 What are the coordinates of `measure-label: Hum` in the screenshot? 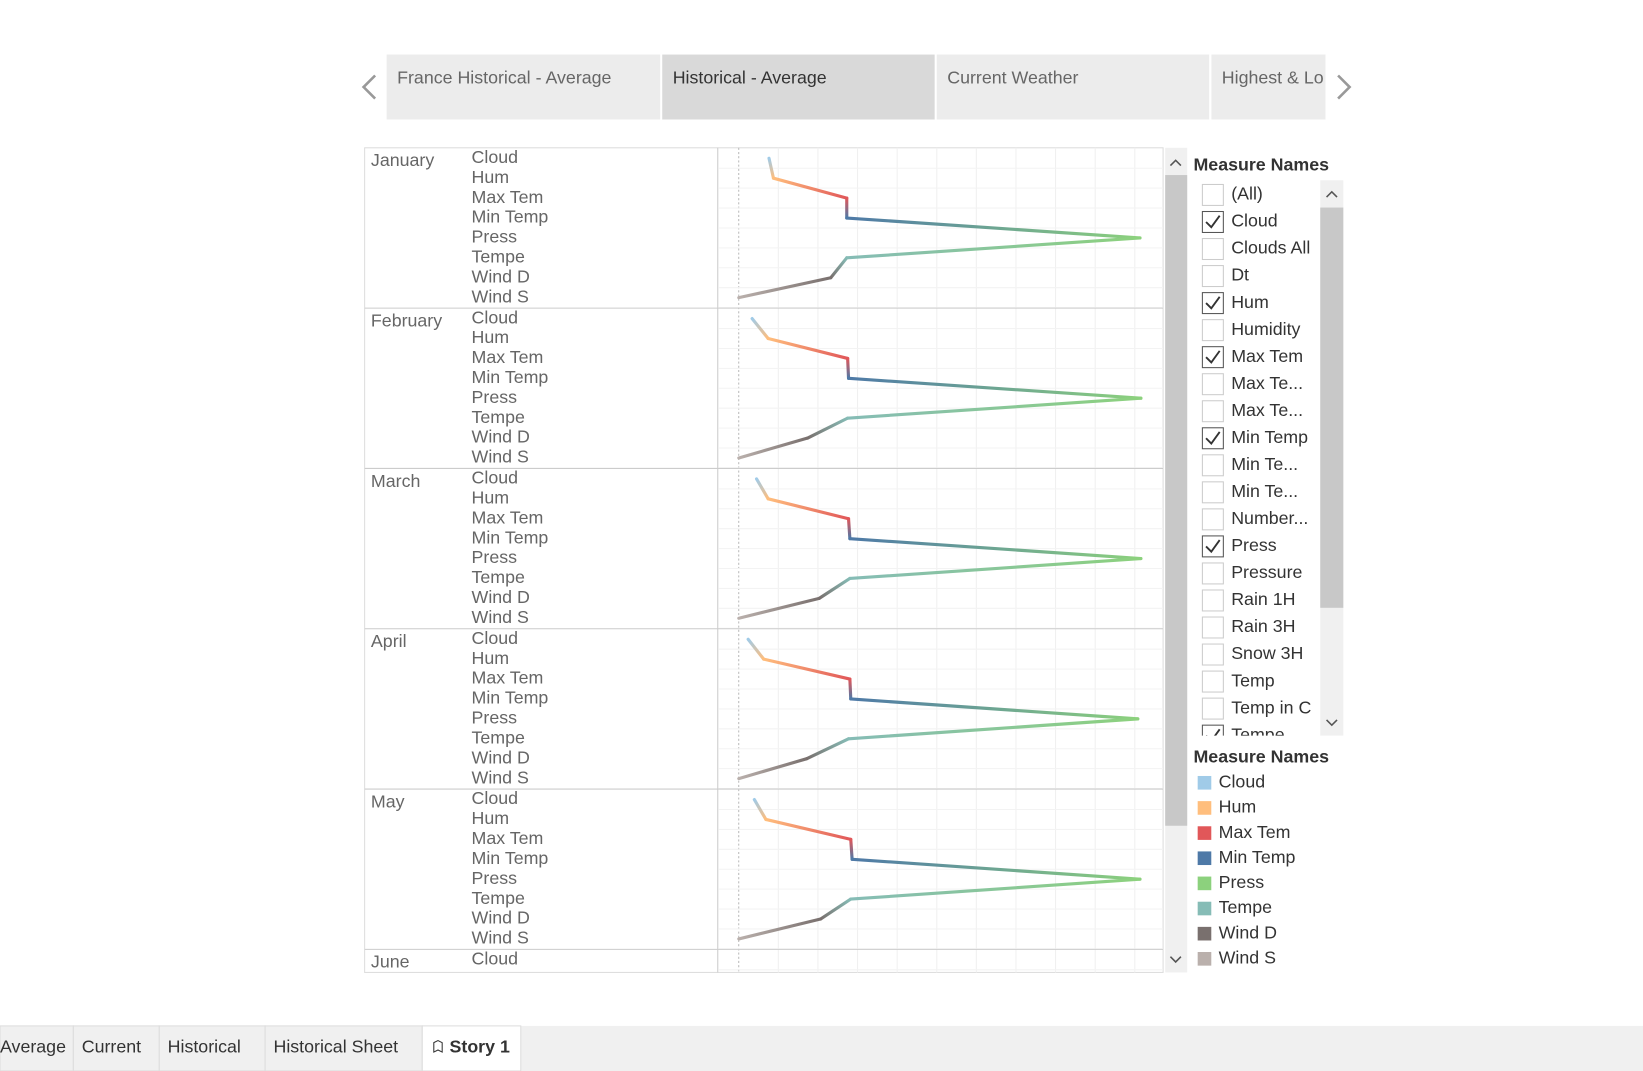 It's located at (491, 177).